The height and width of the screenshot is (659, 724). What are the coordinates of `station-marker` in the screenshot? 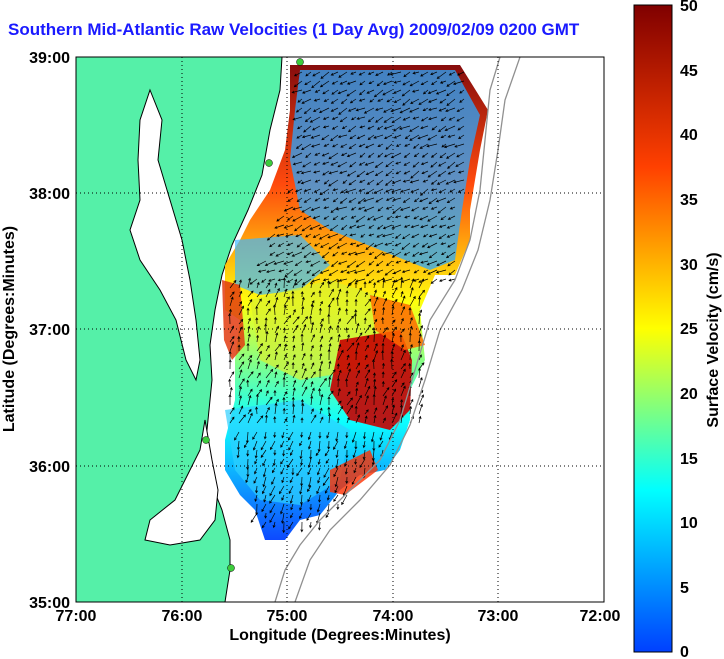 It's located at (269, 163).